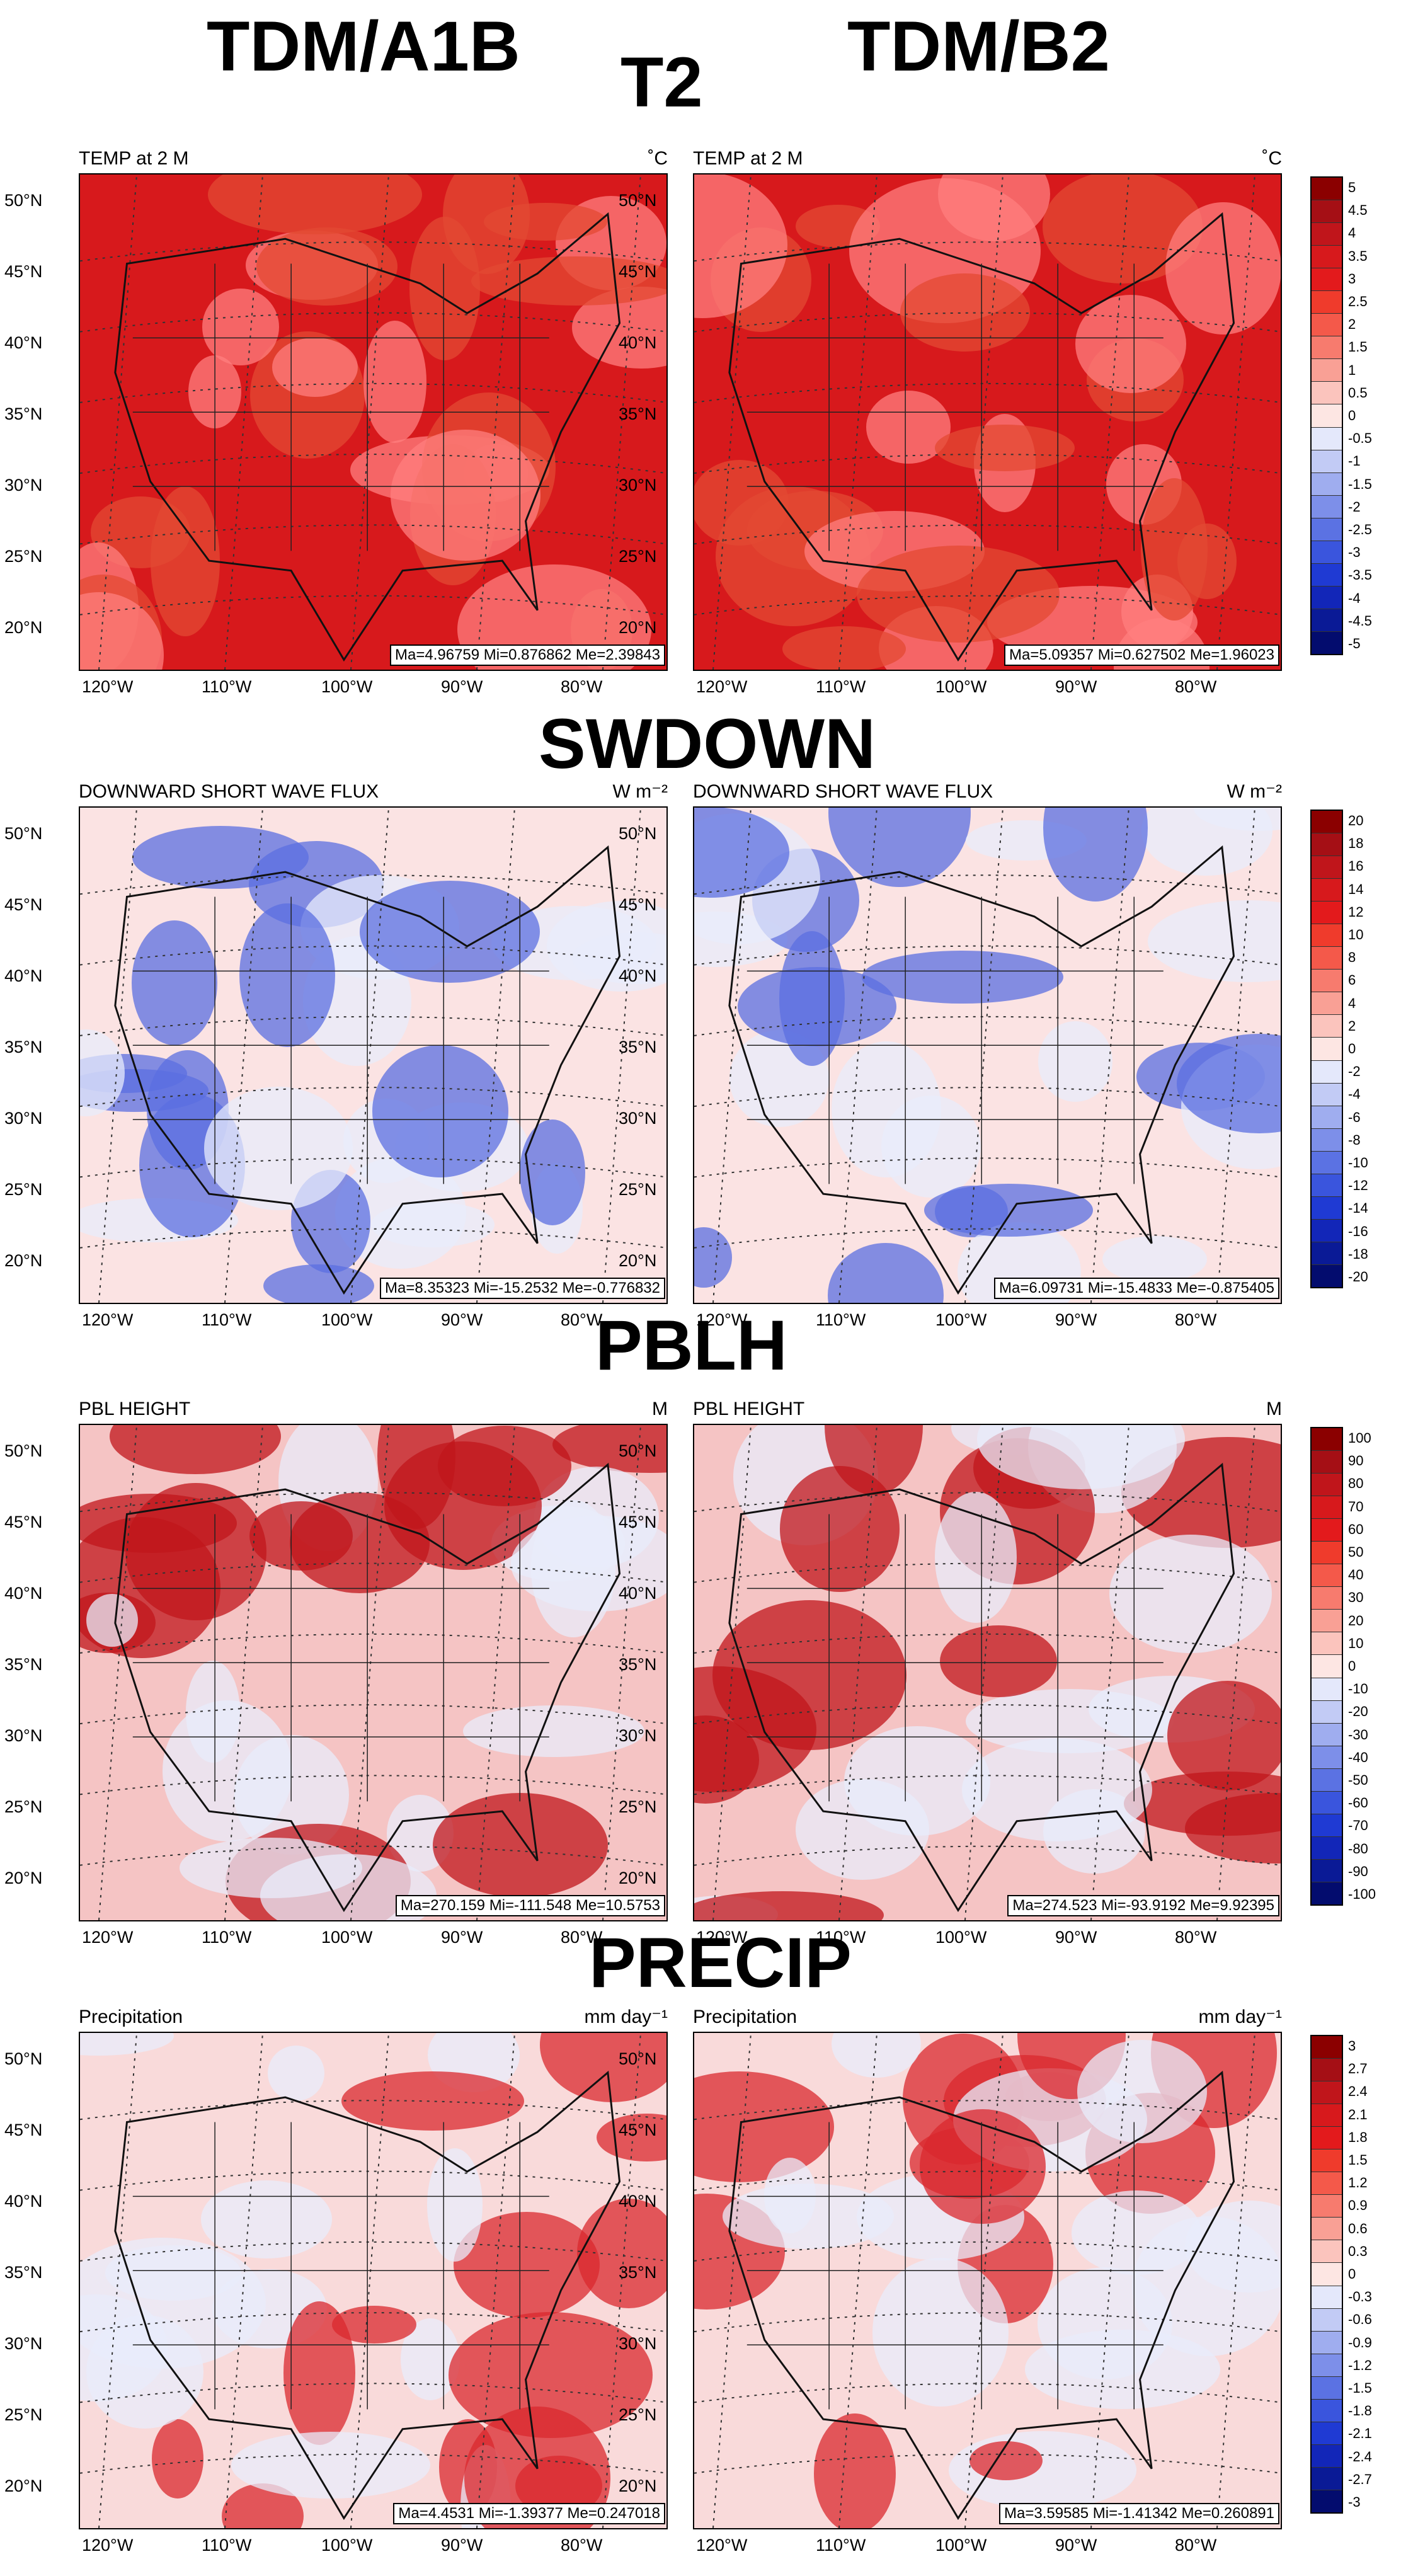 This screenshot has height=2576, width=1401. I want to click on map-field, so click(373, 1055).